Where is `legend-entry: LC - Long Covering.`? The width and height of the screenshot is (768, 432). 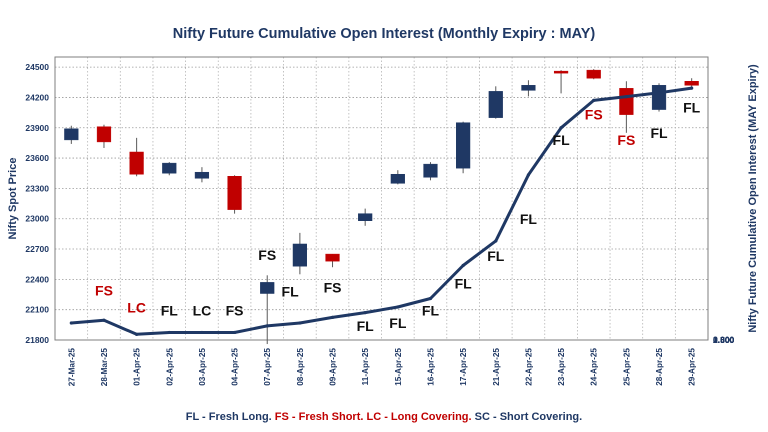
legend-entry: LC - Long Covering. is located at coordinates (417, 417).